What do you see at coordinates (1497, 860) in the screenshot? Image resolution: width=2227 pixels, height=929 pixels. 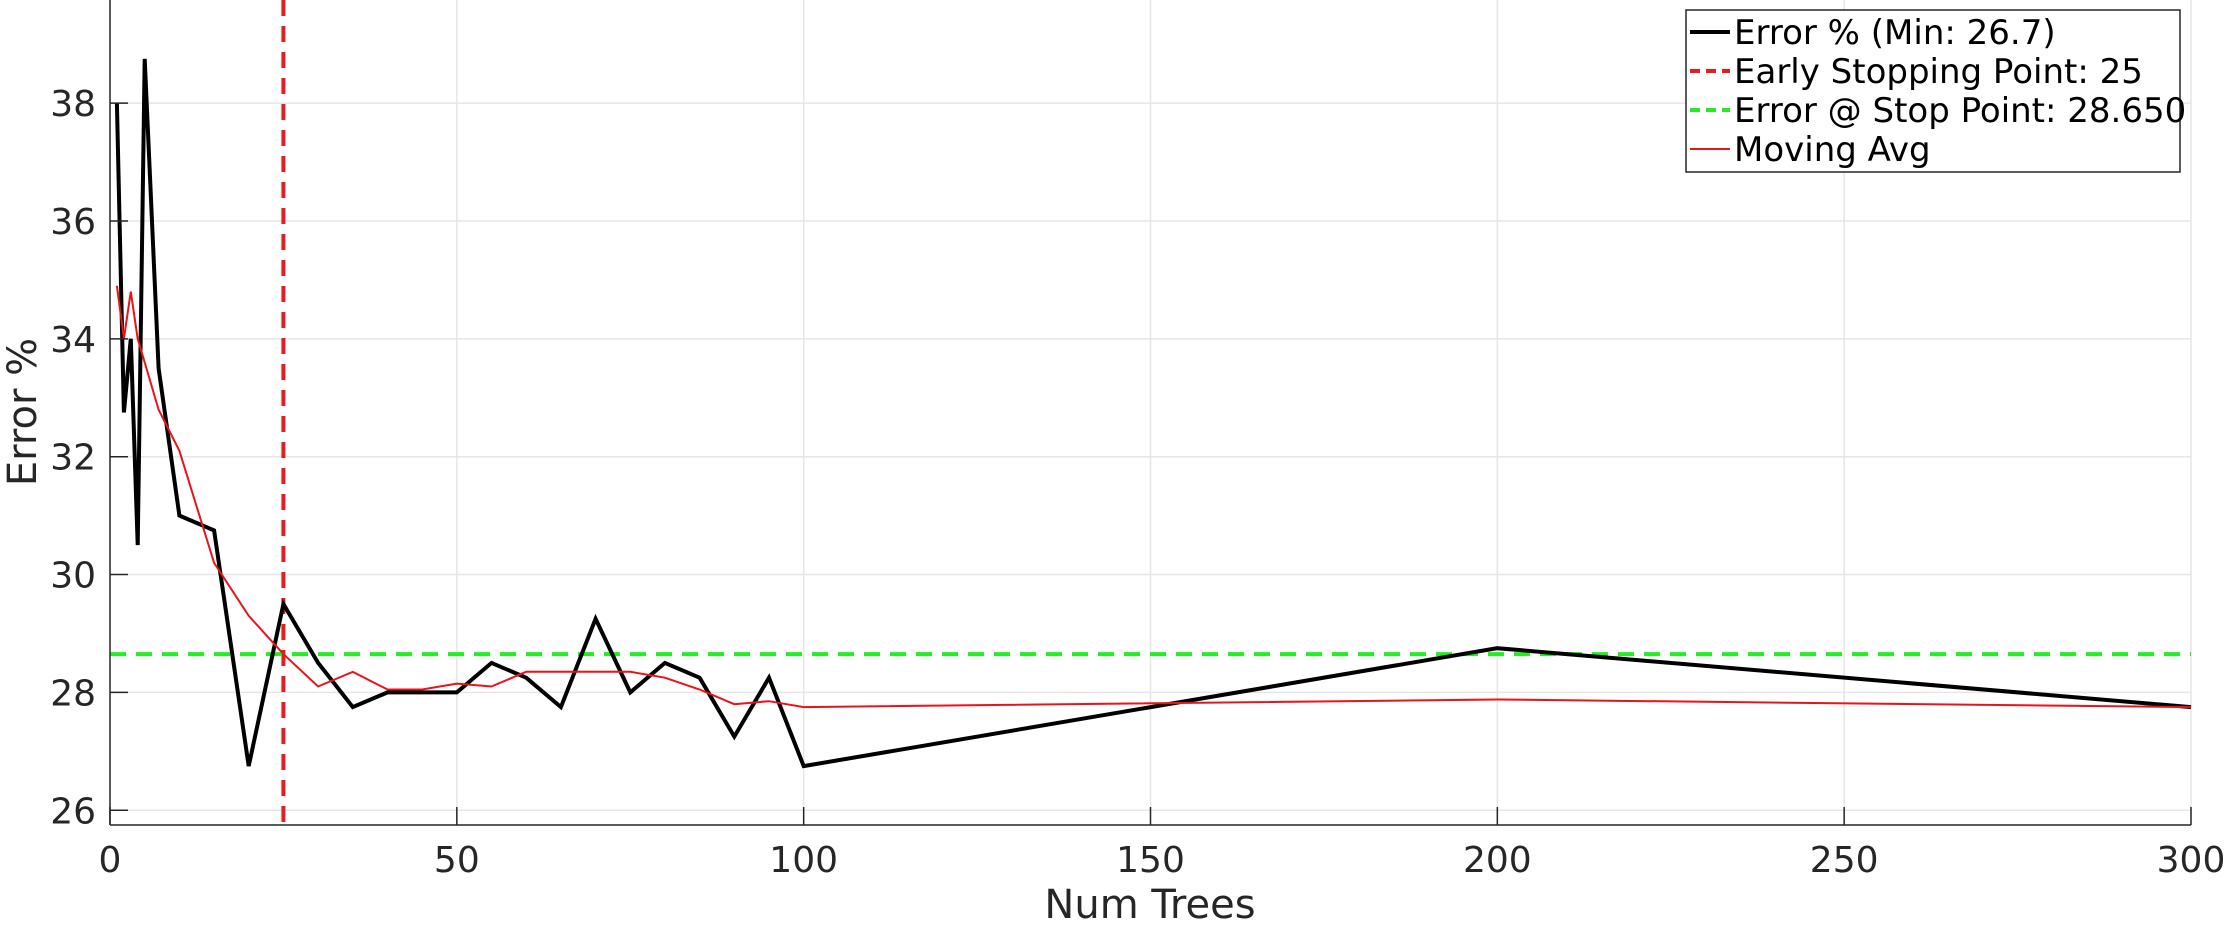 I see `x-tick-label: 200` at bounding box center [1497, 860].